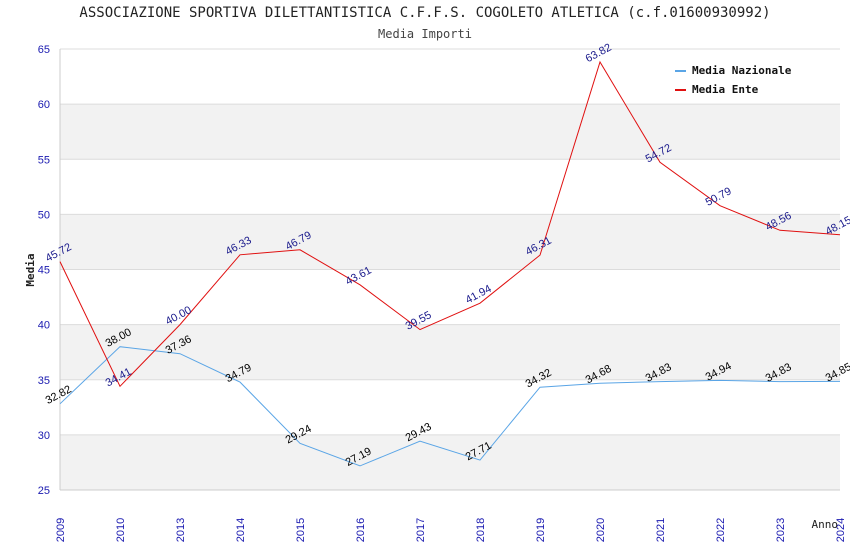  I want to click on legend-item-ente: Media Ente, so click(716, 90).